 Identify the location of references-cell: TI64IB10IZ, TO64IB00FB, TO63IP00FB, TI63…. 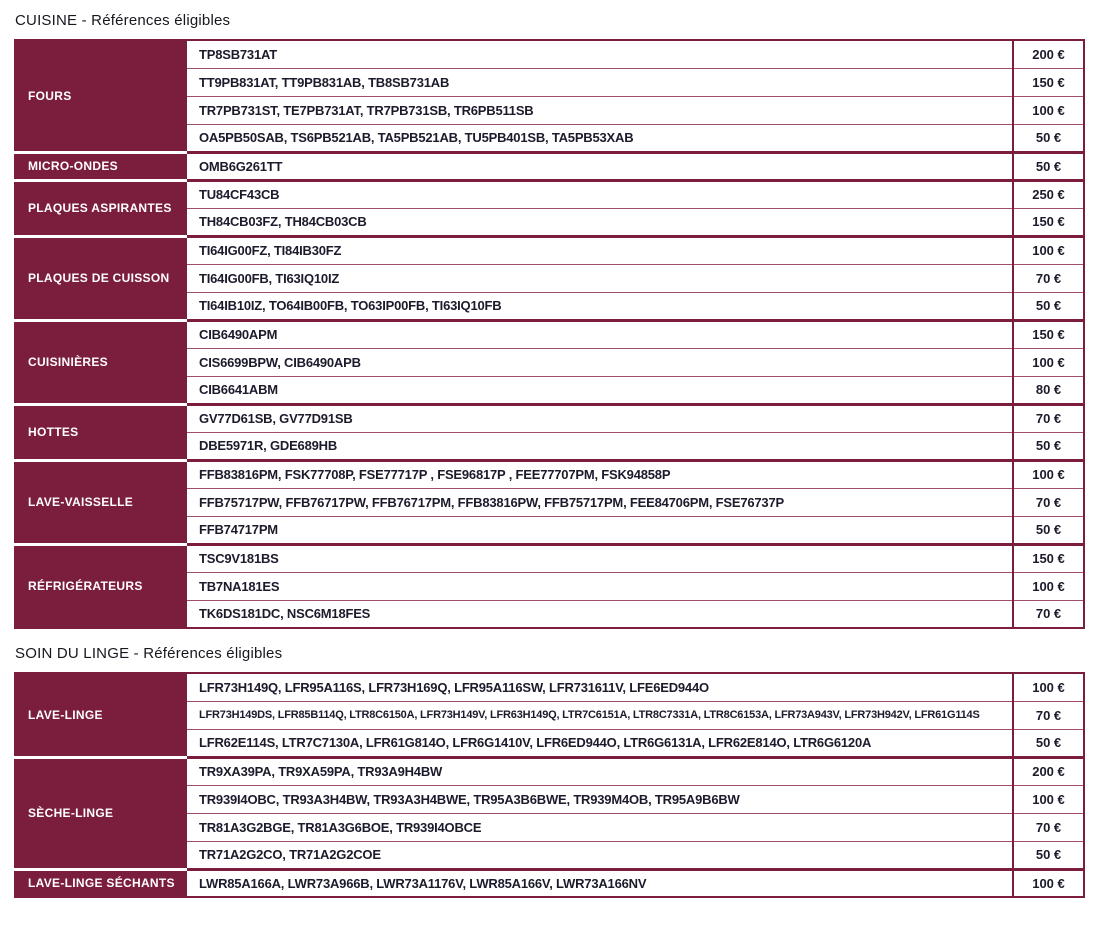
(599, 305).